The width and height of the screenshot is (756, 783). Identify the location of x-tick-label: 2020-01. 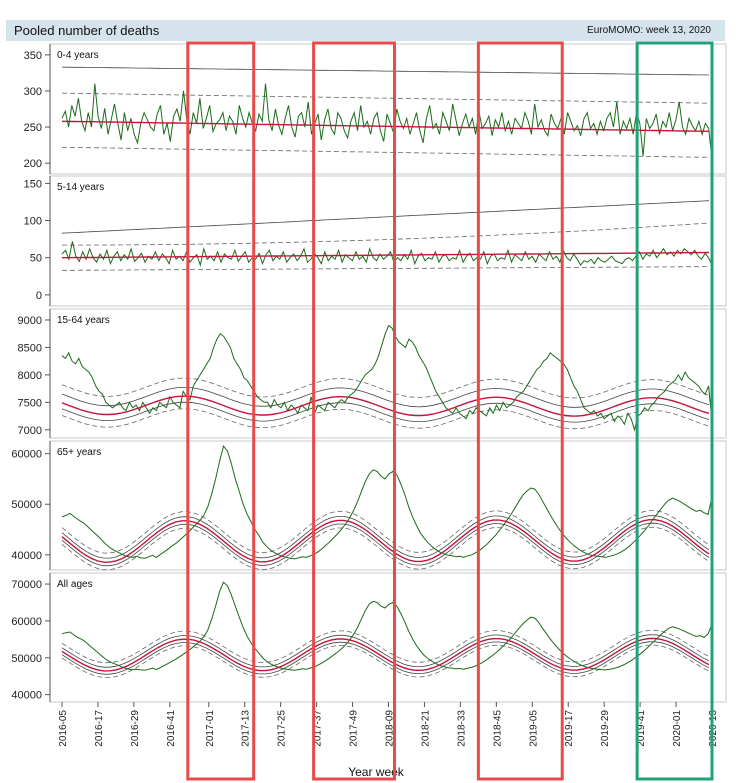
(677, 728).